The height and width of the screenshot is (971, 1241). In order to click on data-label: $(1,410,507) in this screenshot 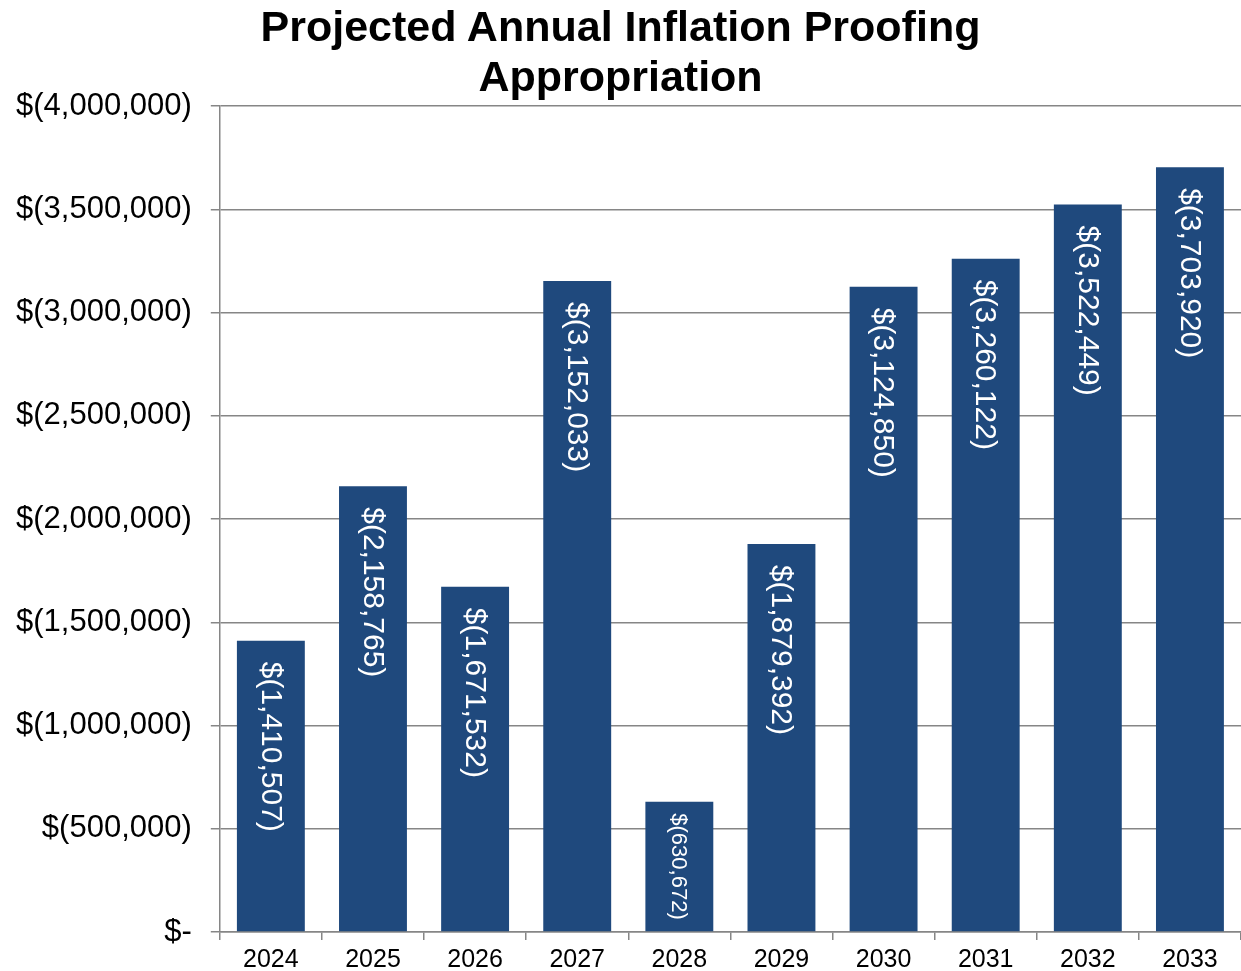, I will do `click(272, 746)`.